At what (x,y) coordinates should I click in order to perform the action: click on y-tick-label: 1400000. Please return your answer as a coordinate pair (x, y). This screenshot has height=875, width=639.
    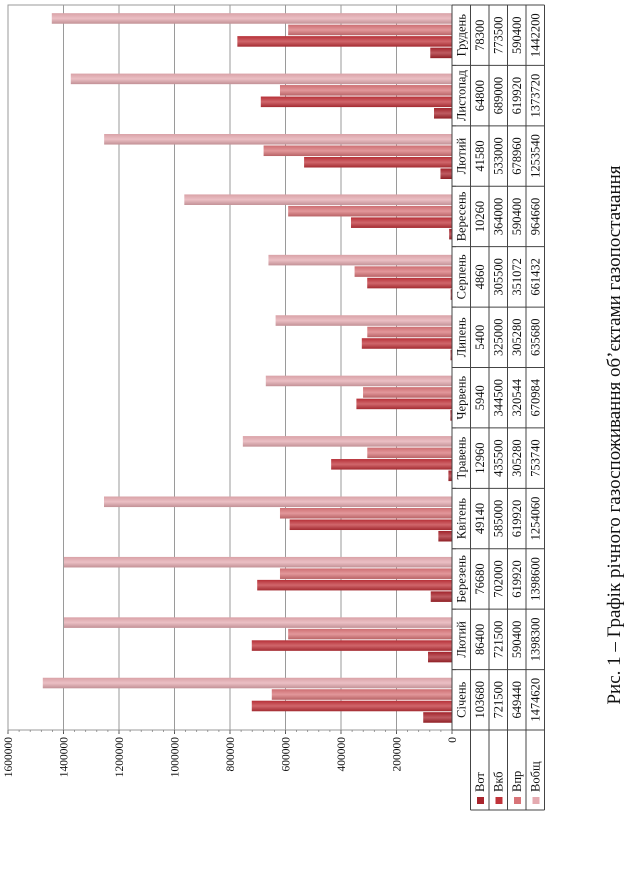
    Looking at the image, I should click on (65, 757).